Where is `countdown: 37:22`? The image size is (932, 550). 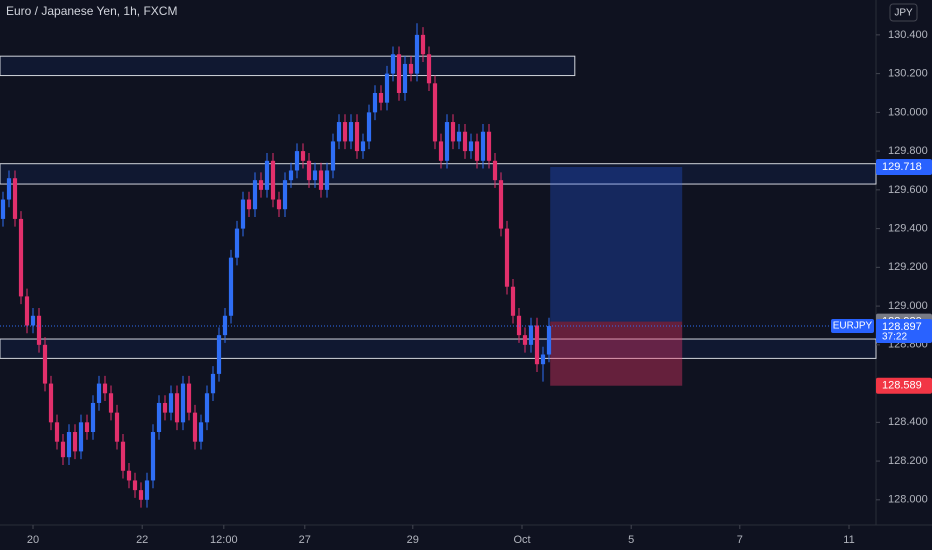
countdown: 37:22 is located at coordinates (894, 337).